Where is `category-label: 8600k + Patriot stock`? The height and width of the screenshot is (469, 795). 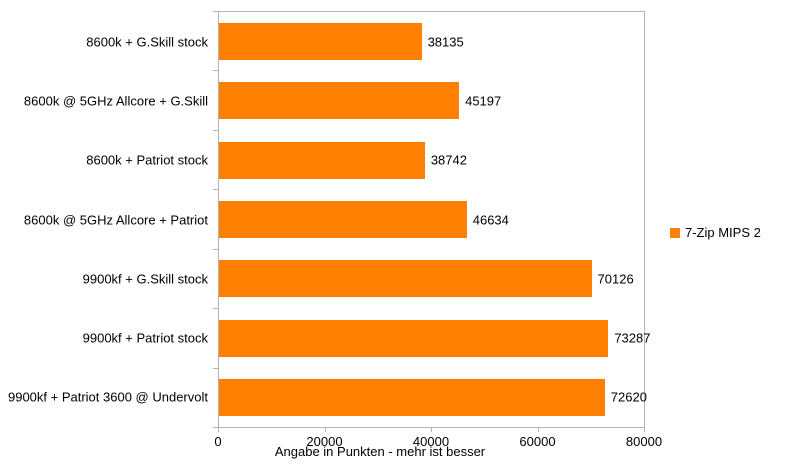 category-label: 8600k + Patriot stock is located at coordinates (147, 160).